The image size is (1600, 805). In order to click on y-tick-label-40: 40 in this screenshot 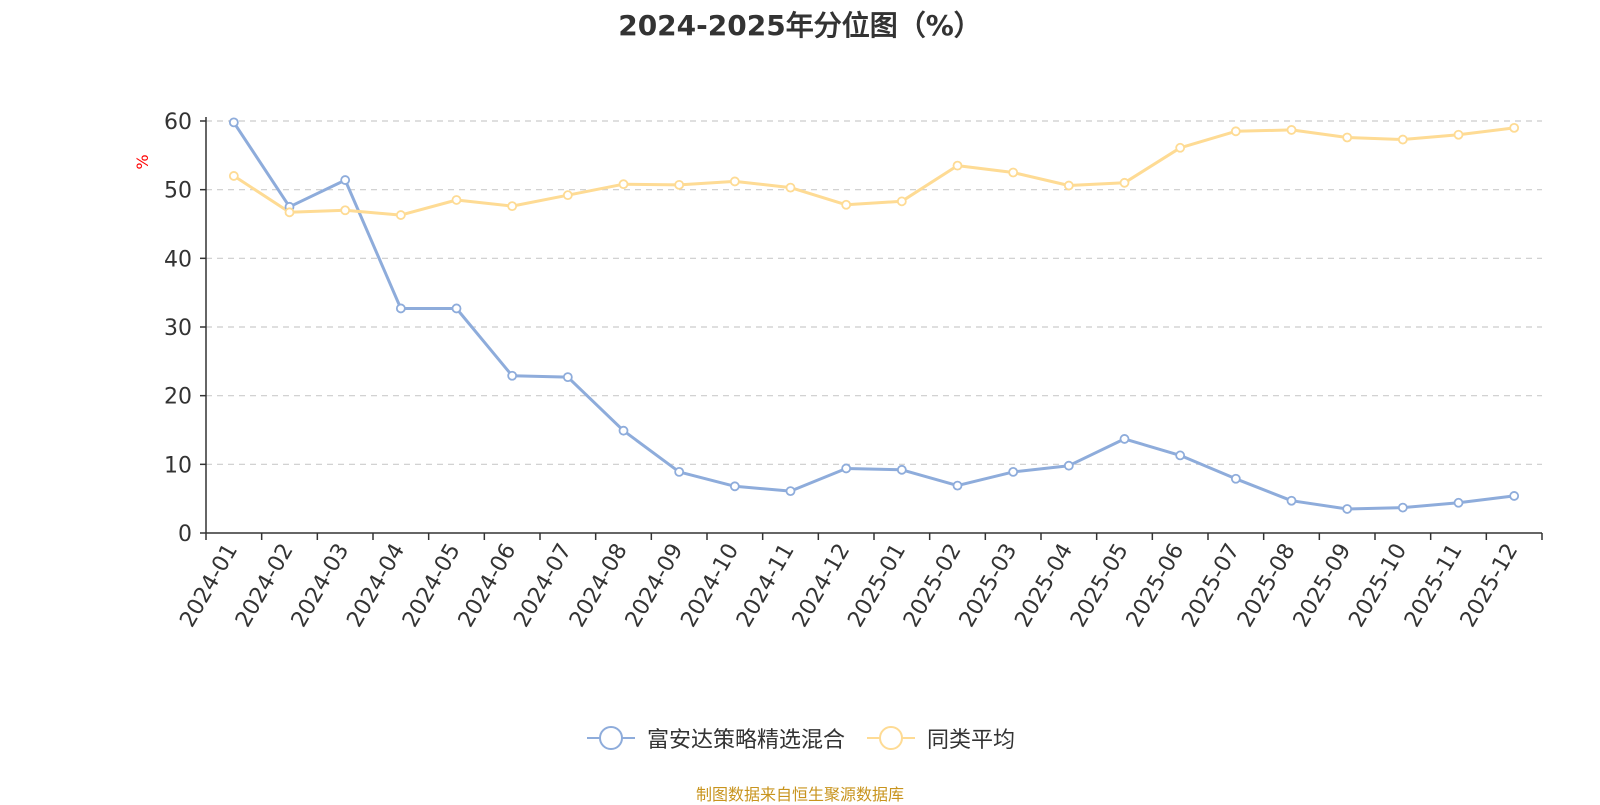, I will do `click(178, 259)`.